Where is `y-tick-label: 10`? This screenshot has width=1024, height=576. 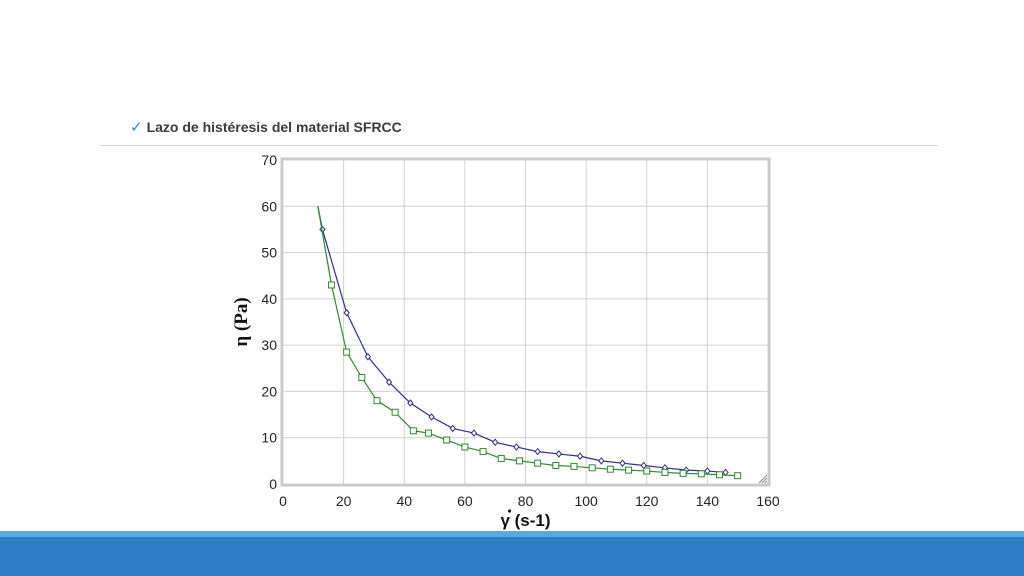
y-tick-label: 10 is located at coordinates (269, 438).